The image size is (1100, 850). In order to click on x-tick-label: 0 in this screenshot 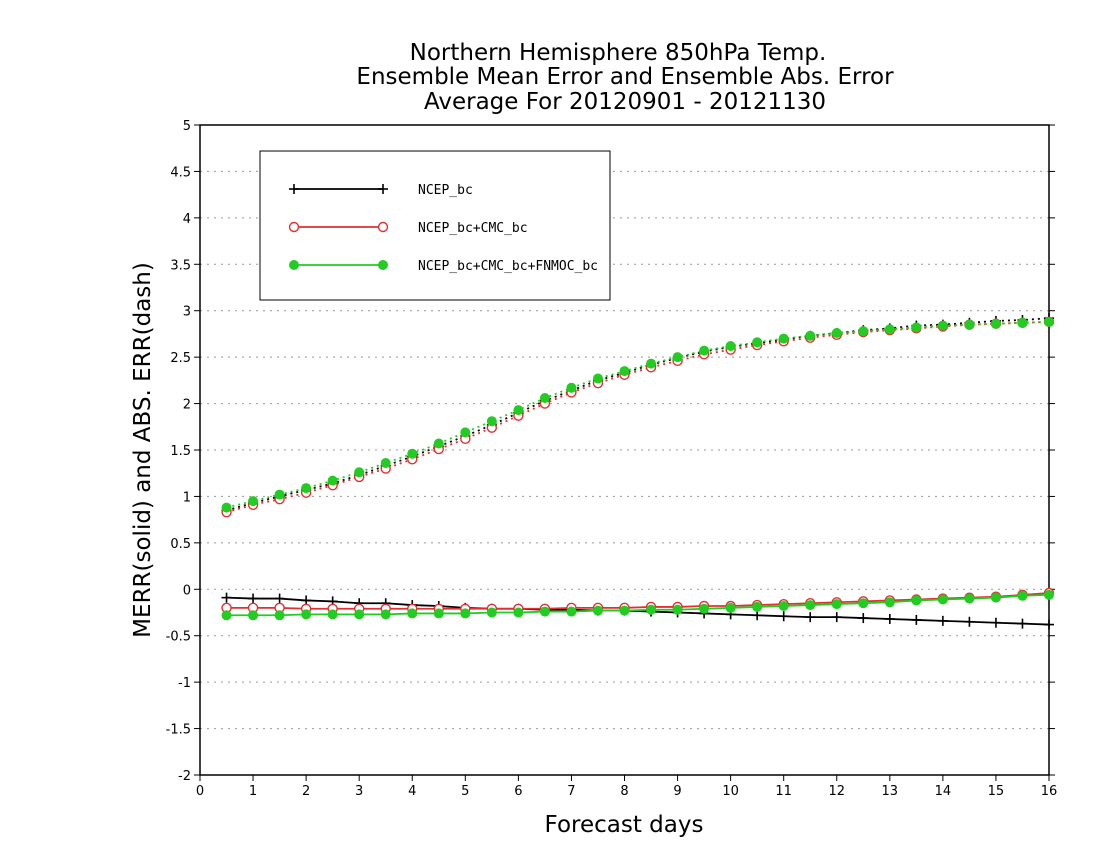, I will do `click(200, 791)`.